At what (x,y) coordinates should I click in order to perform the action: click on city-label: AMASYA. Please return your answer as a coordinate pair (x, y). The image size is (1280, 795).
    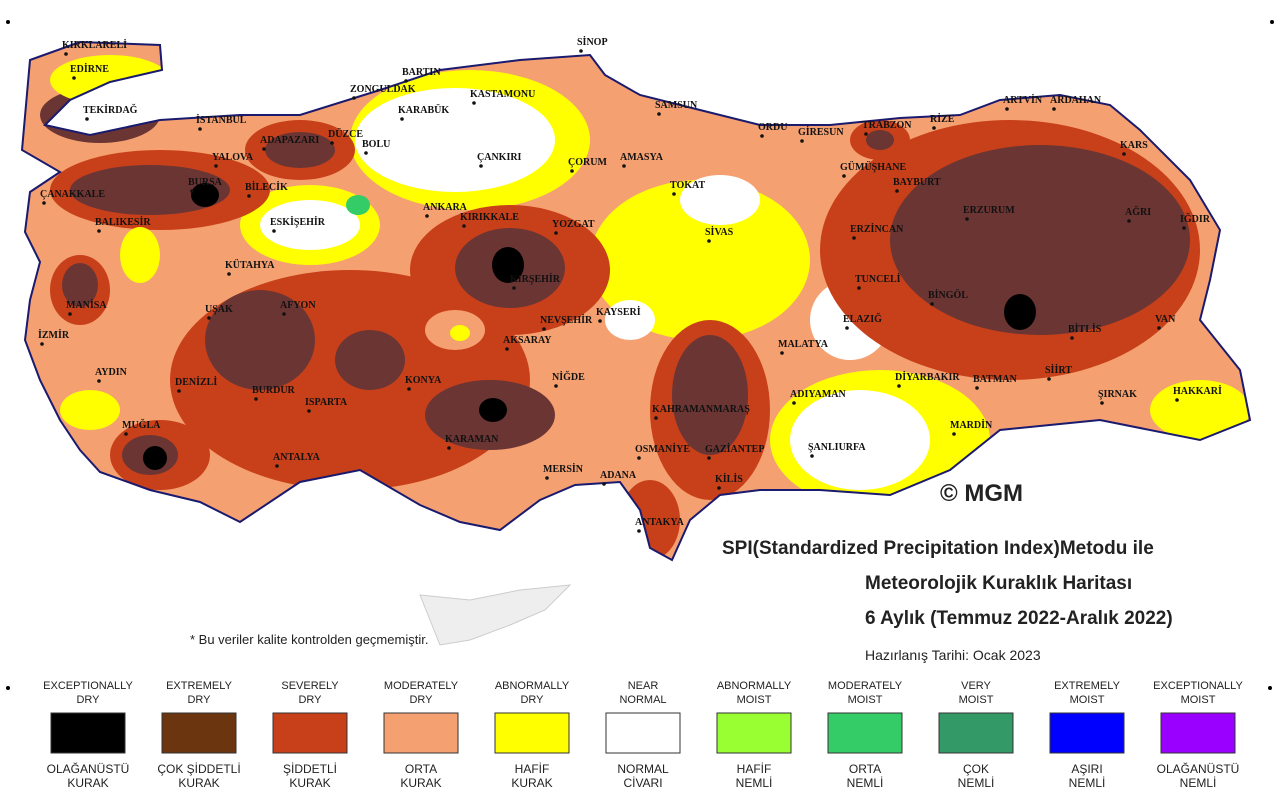
    Looking at the image, I should click on (642, 157).